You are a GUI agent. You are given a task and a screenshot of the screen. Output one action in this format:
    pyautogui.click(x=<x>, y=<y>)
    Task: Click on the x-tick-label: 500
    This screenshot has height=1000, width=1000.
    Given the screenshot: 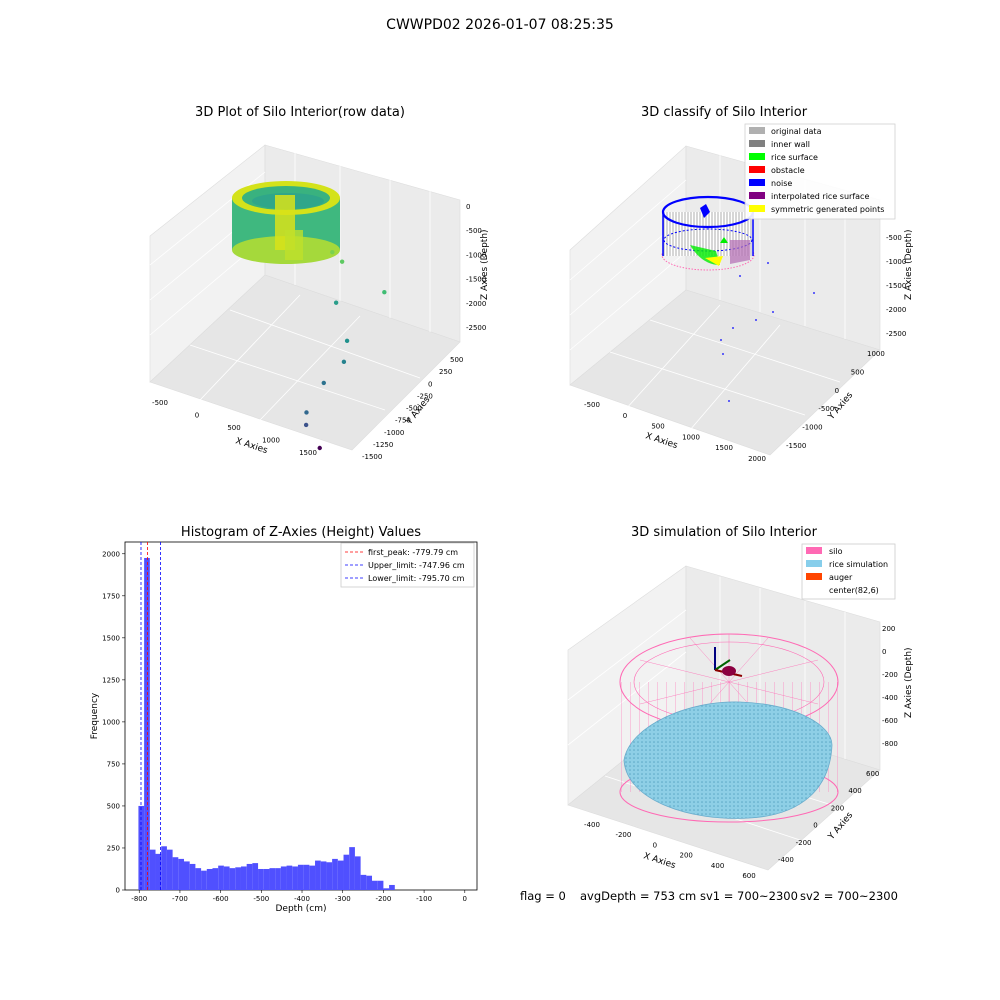 What is the action you would take?
    pyautogui.click(x=657, y=427)
    